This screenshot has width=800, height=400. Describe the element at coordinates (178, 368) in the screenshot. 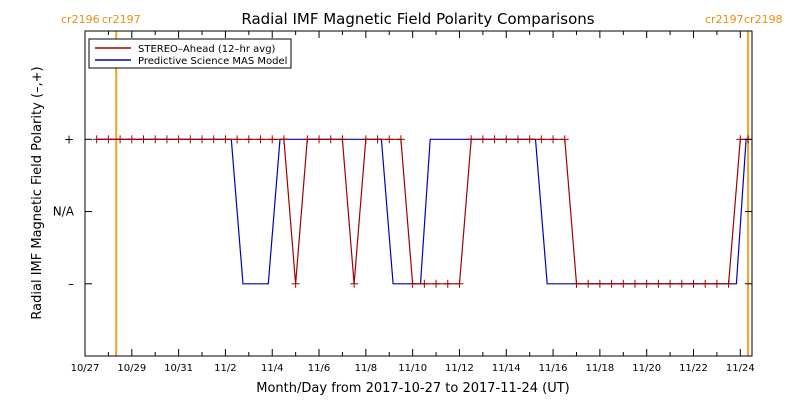

I see `x-tick-label-2: 10/31` at that location.